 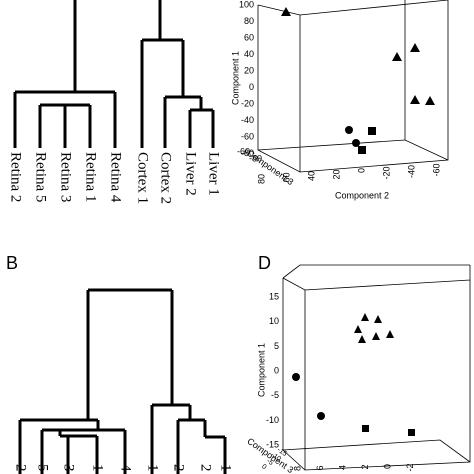 I want to click on leaf-label: Retina 2, so click(x=16, y=177).